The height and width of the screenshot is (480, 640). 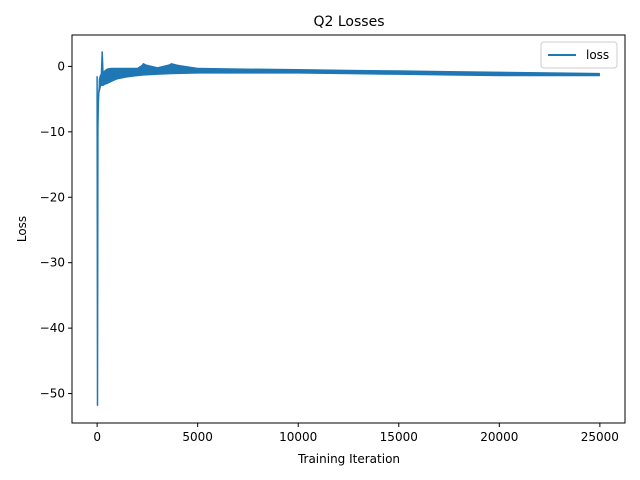 I want to click on x-axis-label: Training Iteration, so click(x=348, y=459).